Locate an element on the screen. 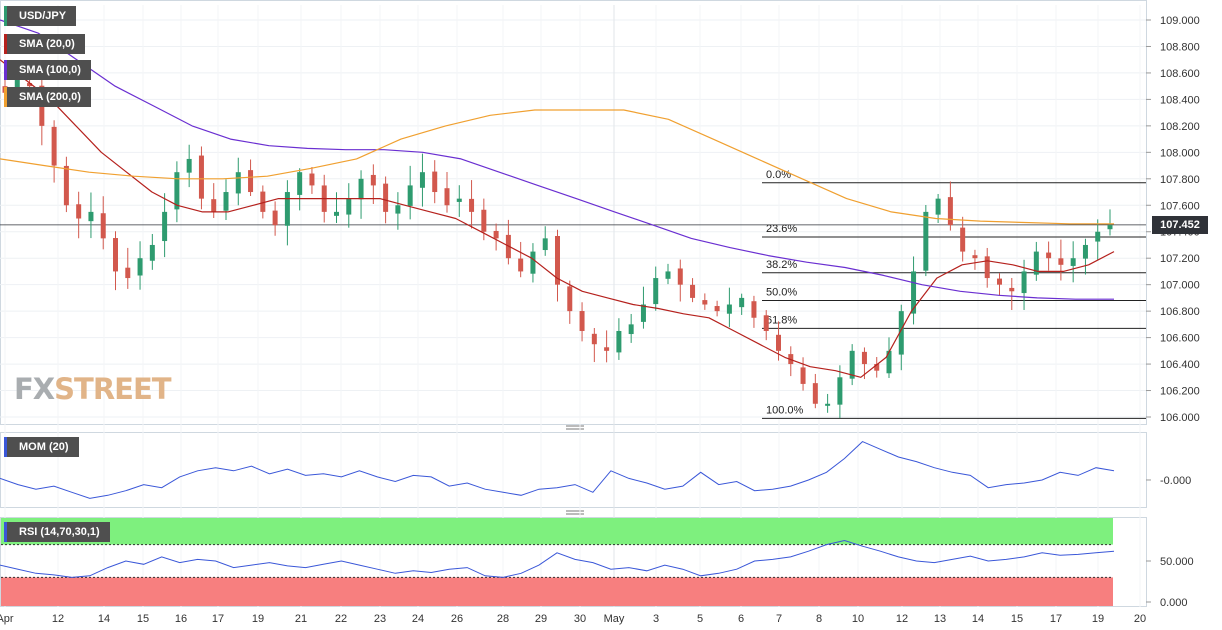 Image resolution: width=1222 pixels, height=630 pixels. y-tick-label: 106.400 is located at coordinates (1180, 365).